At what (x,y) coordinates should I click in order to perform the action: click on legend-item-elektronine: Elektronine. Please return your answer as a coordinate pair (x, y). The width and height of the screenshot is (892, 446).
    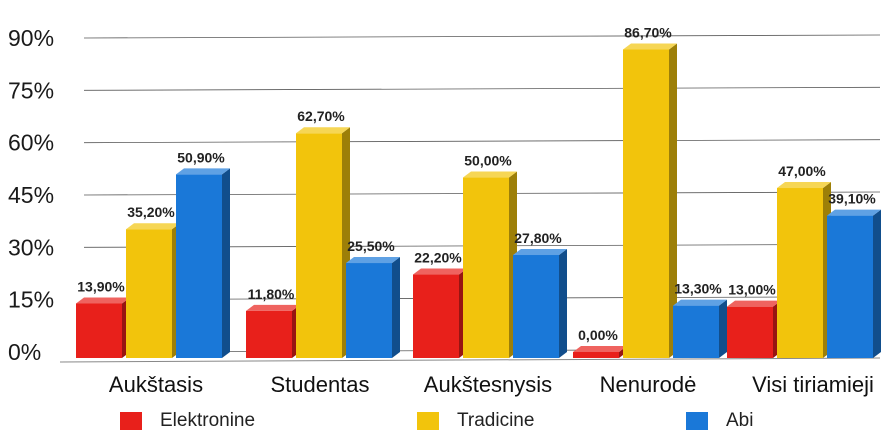
    Looking at the image, I should click on (187, 421).